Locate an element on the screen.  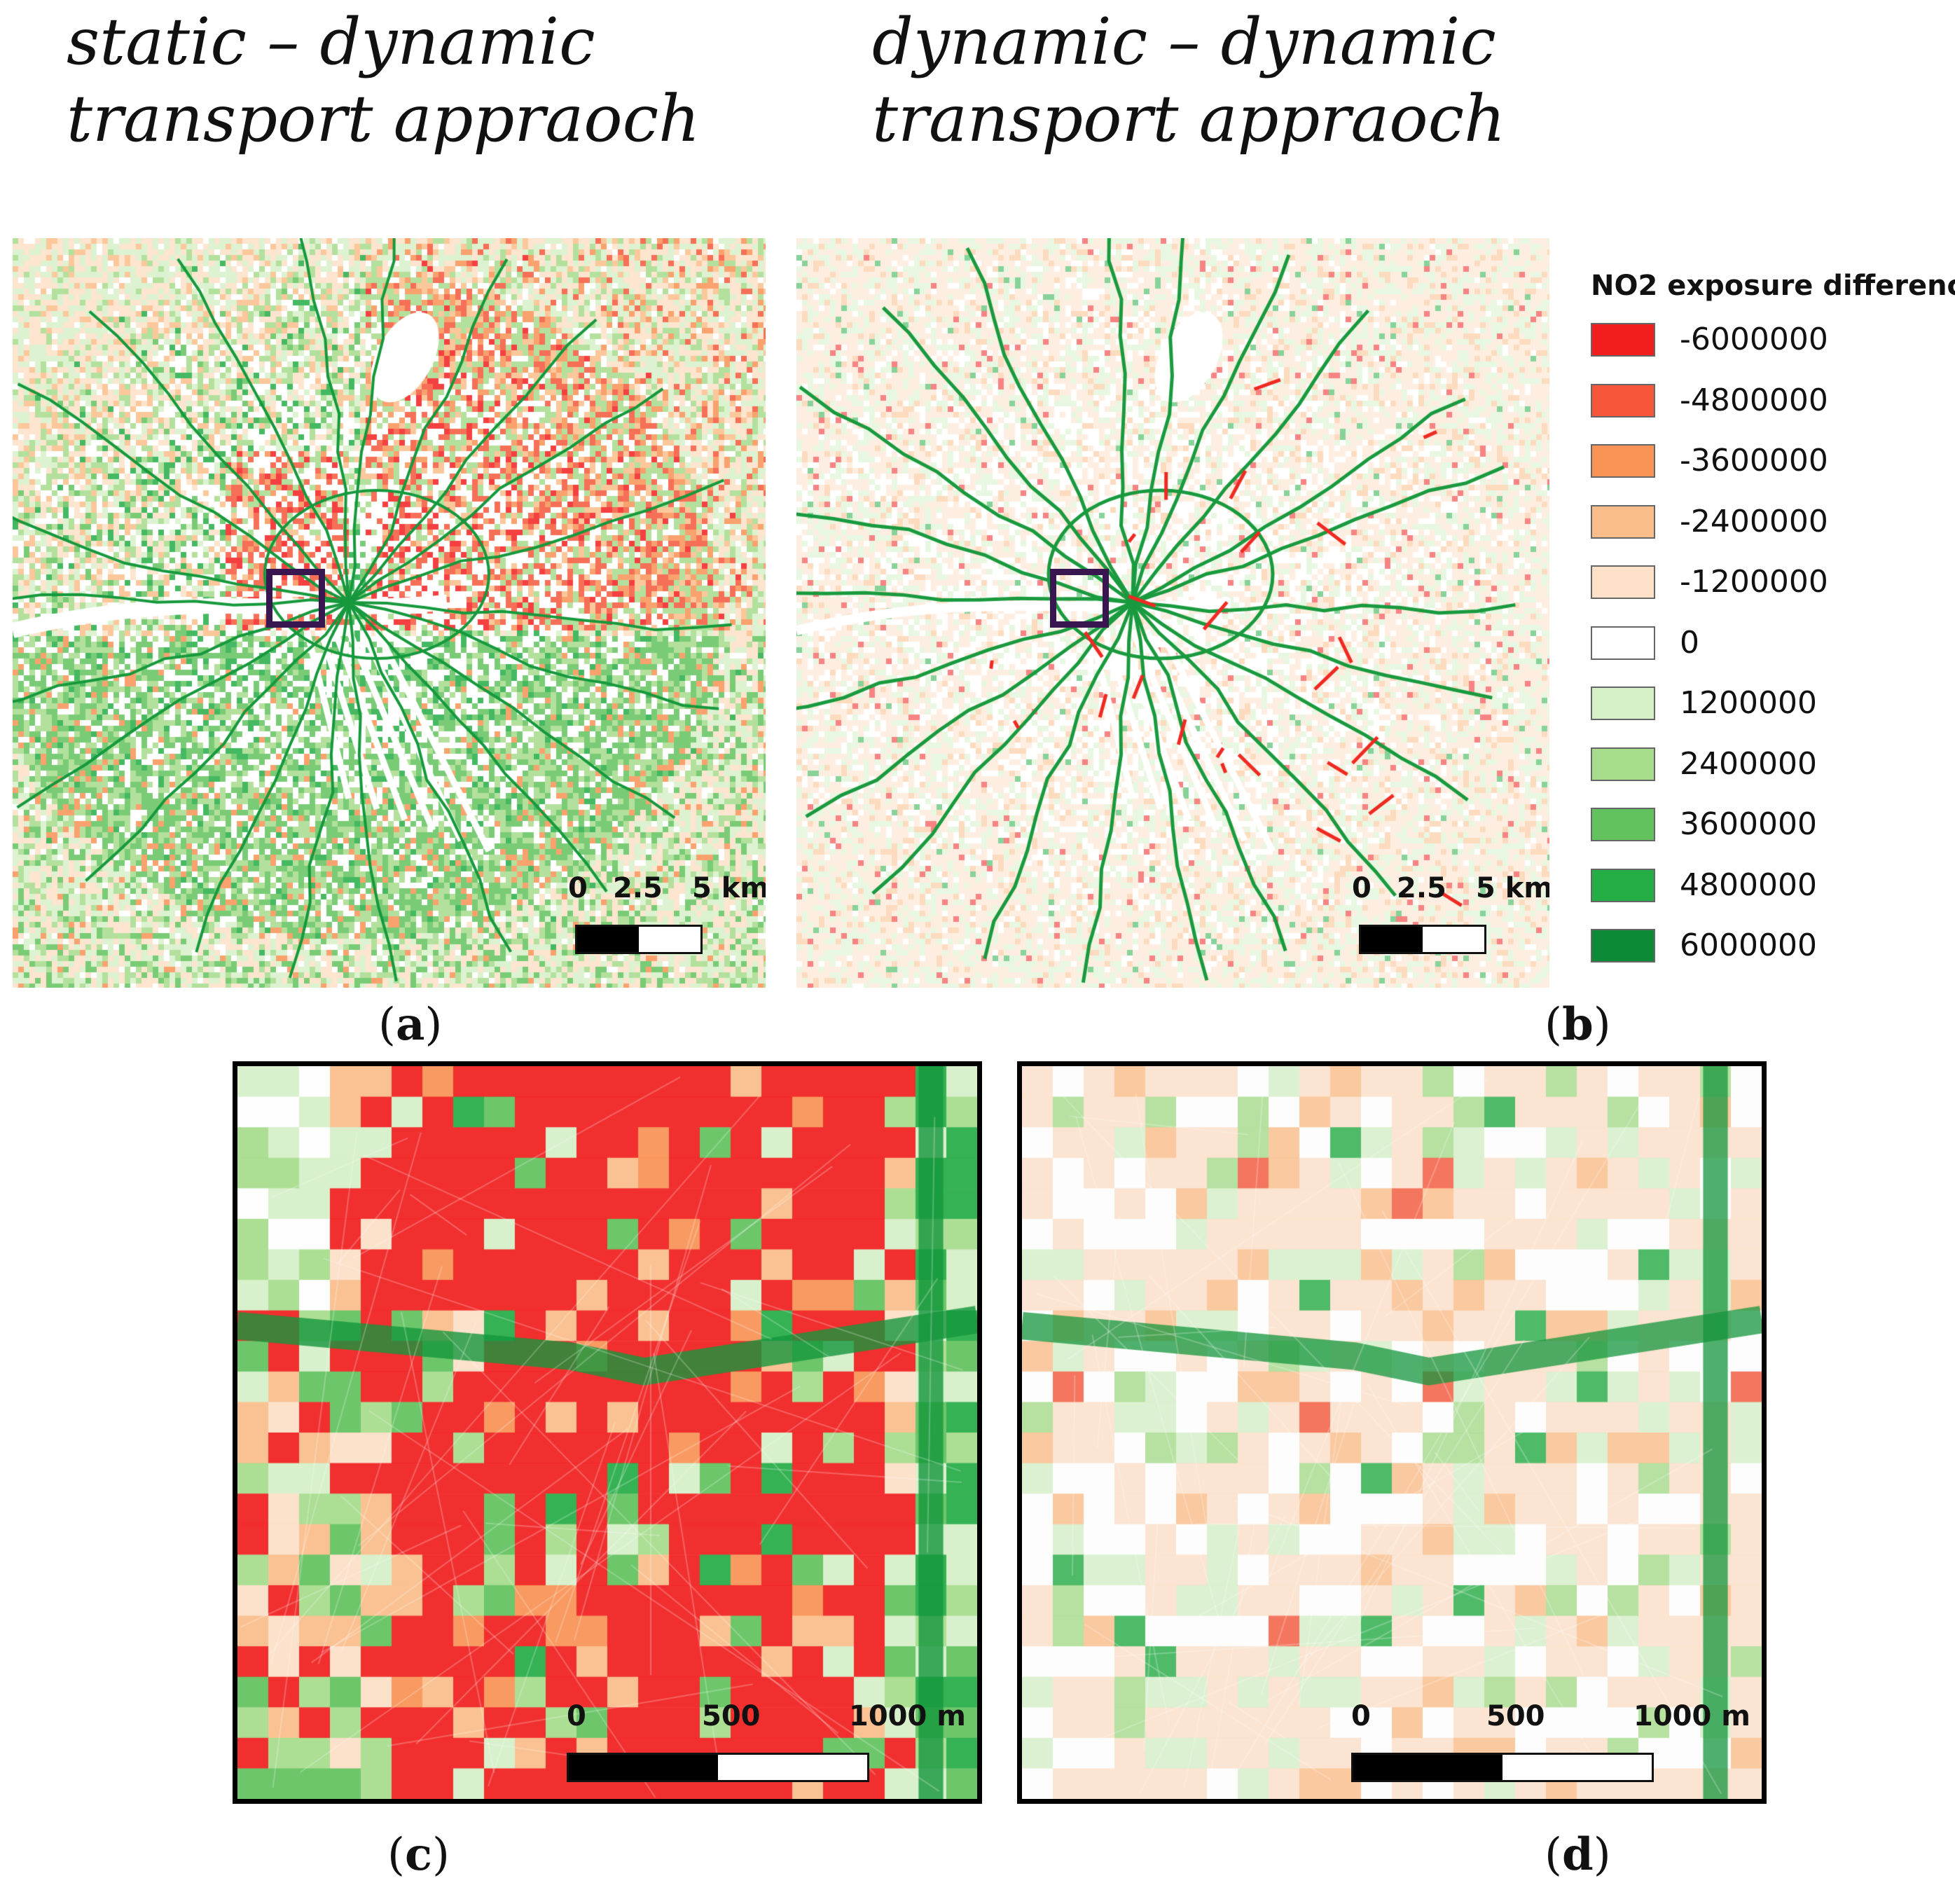
title-b-line2: transport appraoch is located at coordinates (1189, 118).